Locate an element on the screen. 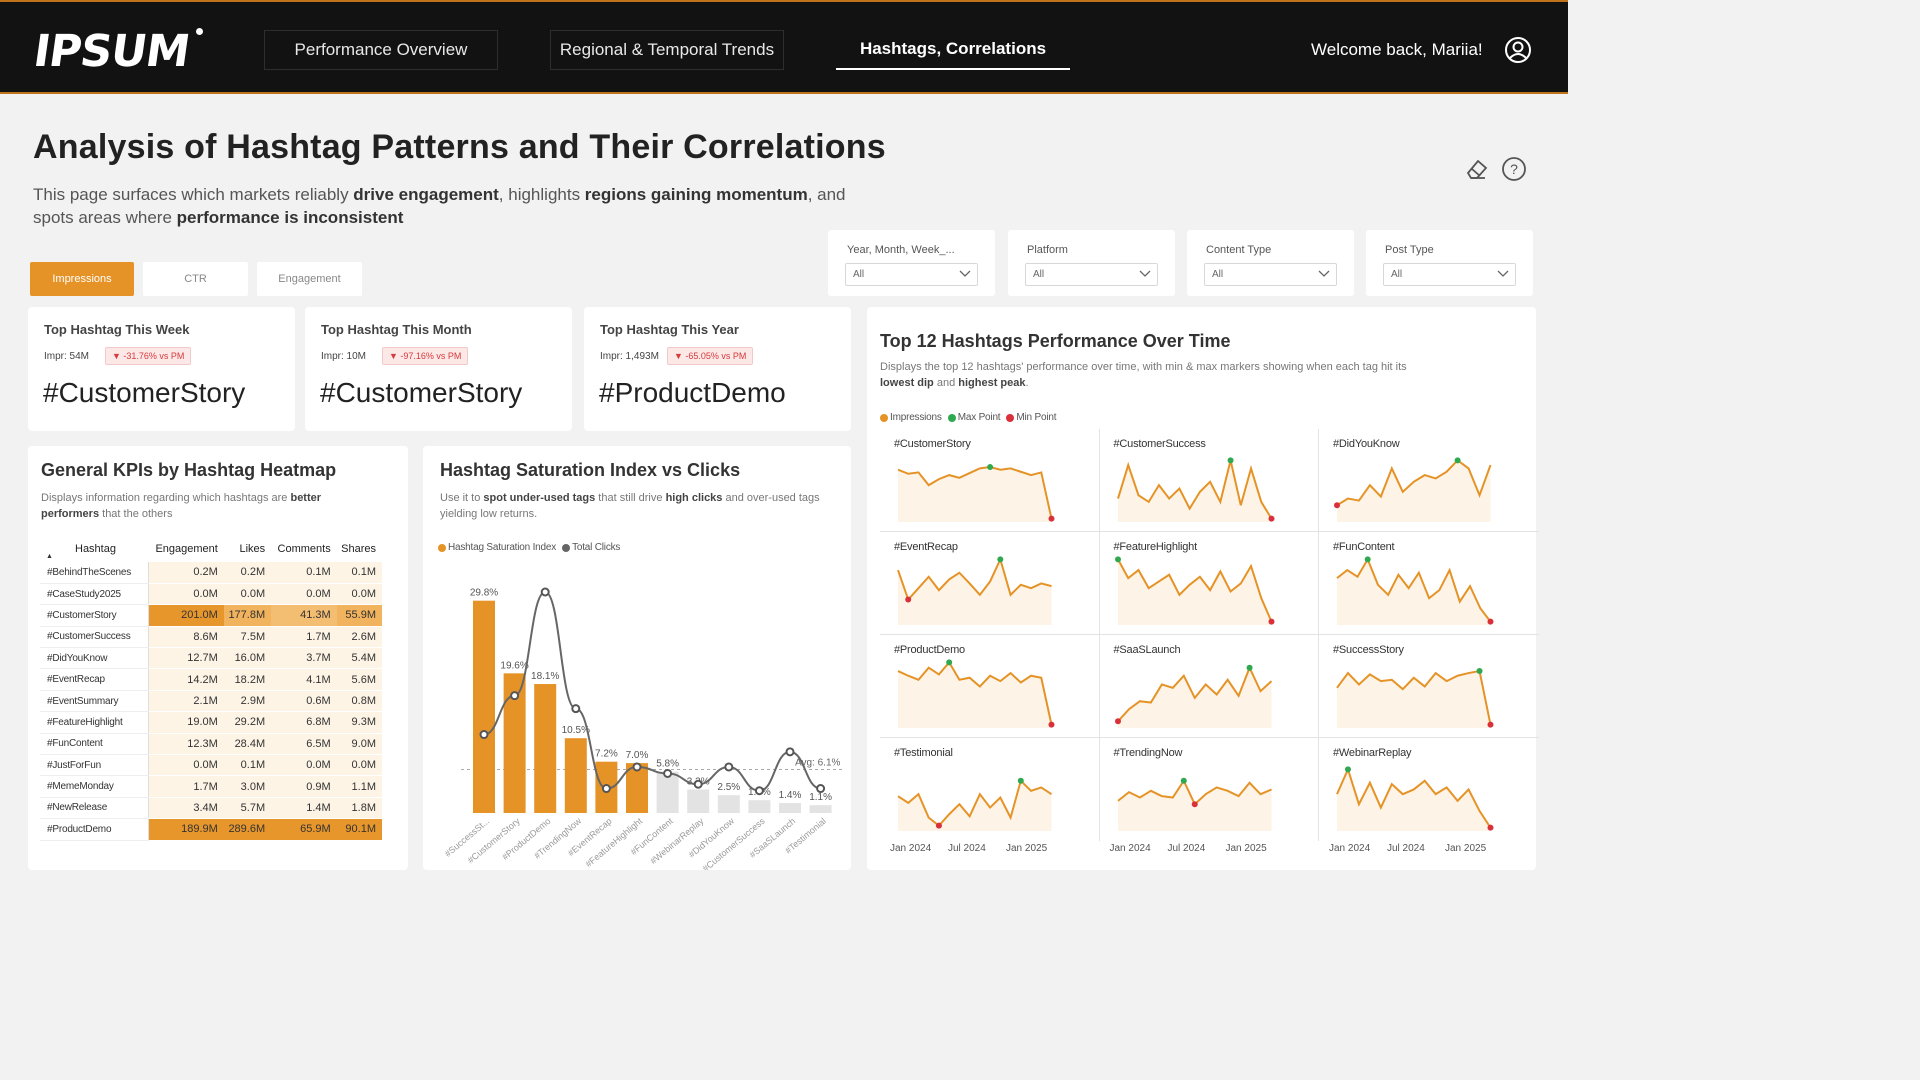 The image size is (1920, 1080). table-row: #EventRecap 14.2M 18.2M 4.1M 5.6M is located at coordinates (211, 679).